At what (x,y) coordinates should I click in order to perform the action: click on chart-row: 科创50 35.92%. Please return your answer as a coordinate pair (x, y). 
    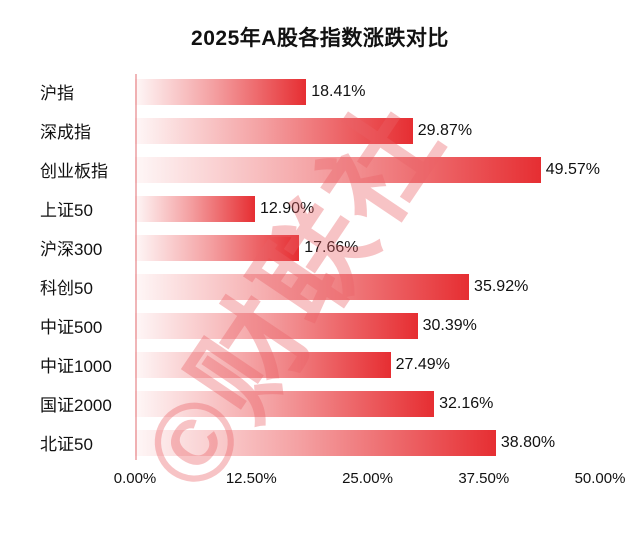
    Looking at the image, I should click on (320, 286).